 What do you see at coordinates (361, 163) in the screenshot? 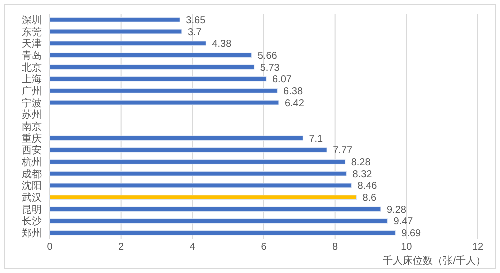
I see `data-label: 8.28` at bounding box center [361, 163].